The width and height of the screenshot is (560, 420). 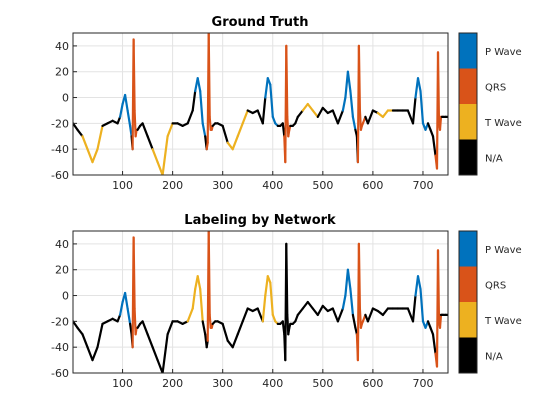 What do you see at coordinates (503, 123) in the screenshot?
I see `colorbar-label: T Wave` at bounding box center [503, 123].